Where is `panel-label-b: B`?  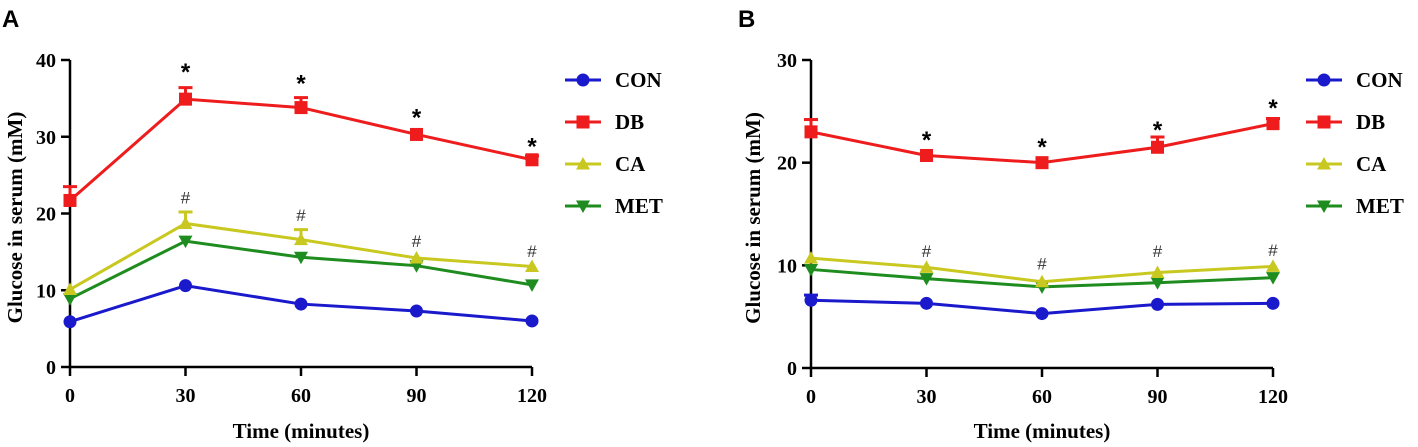
panel-label-b: B is located at coordinates (746, 19).